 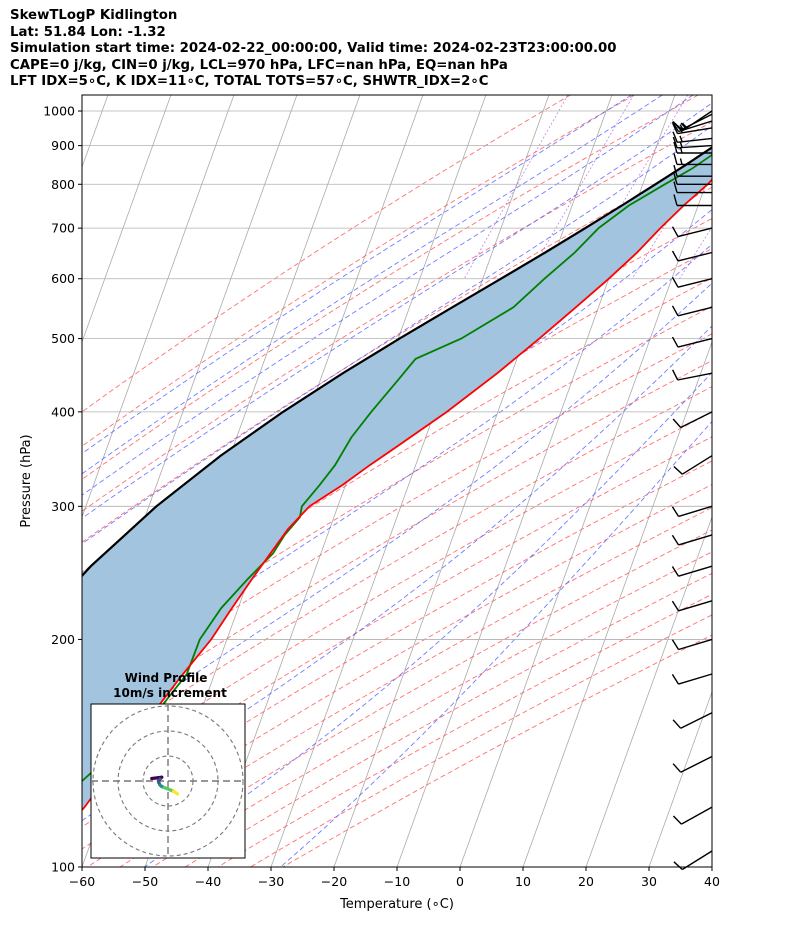 What do you see at coordinates (88, 32) in the screenshot?
I see `location-line: Lat: 51.84 Lon: -1.32` at bounding box center [88, 32].